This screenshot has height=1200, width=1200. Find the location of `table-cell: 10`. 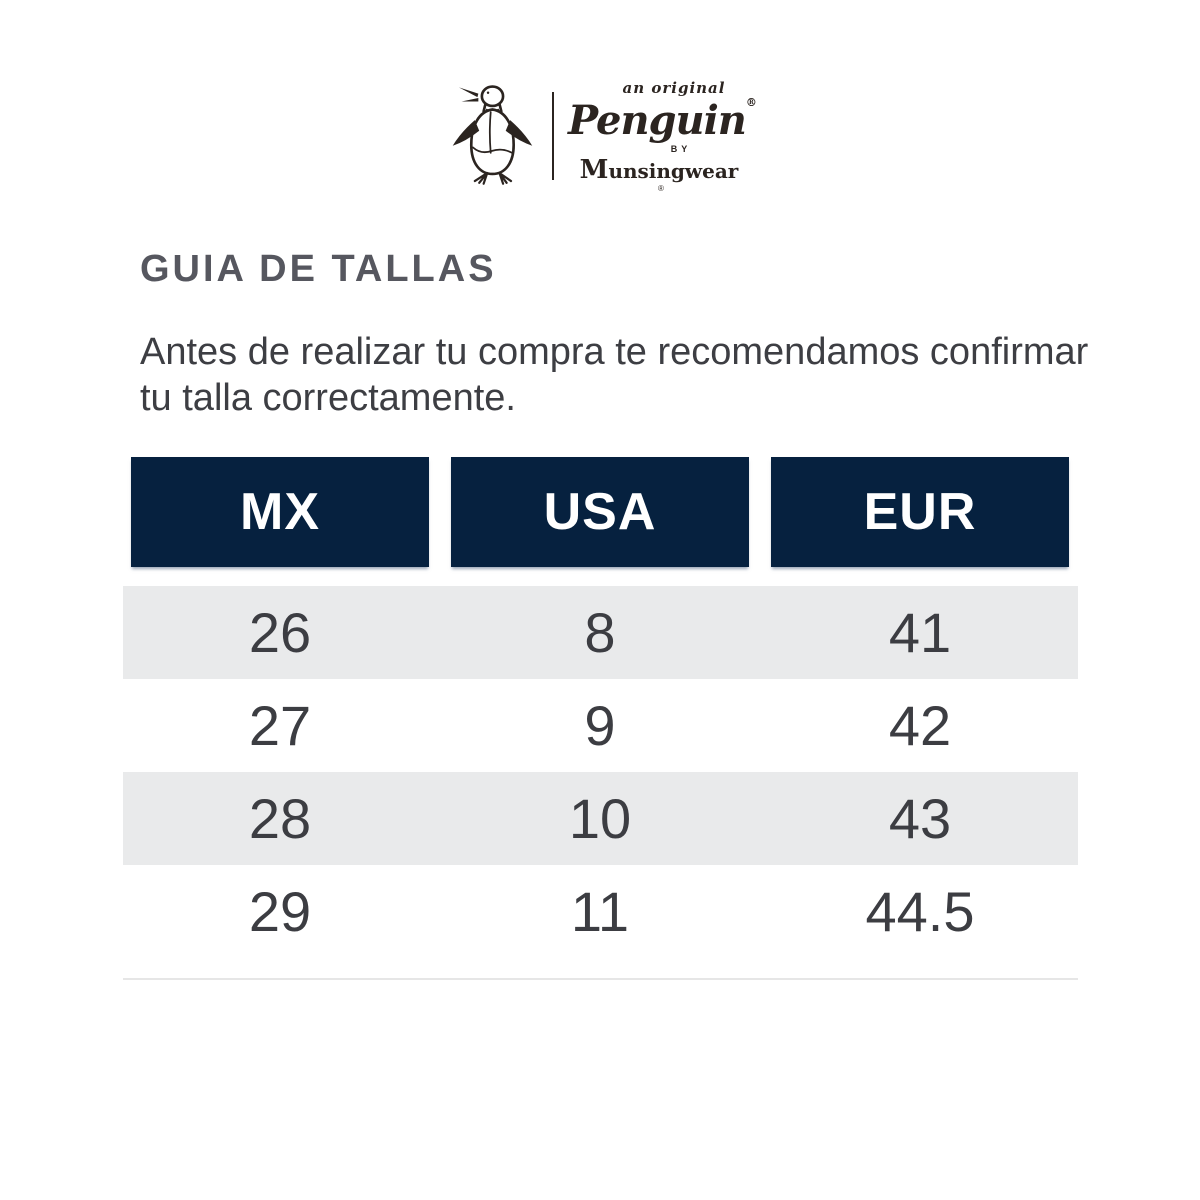

table-cell: 10 is located at coordinates (600, 818).